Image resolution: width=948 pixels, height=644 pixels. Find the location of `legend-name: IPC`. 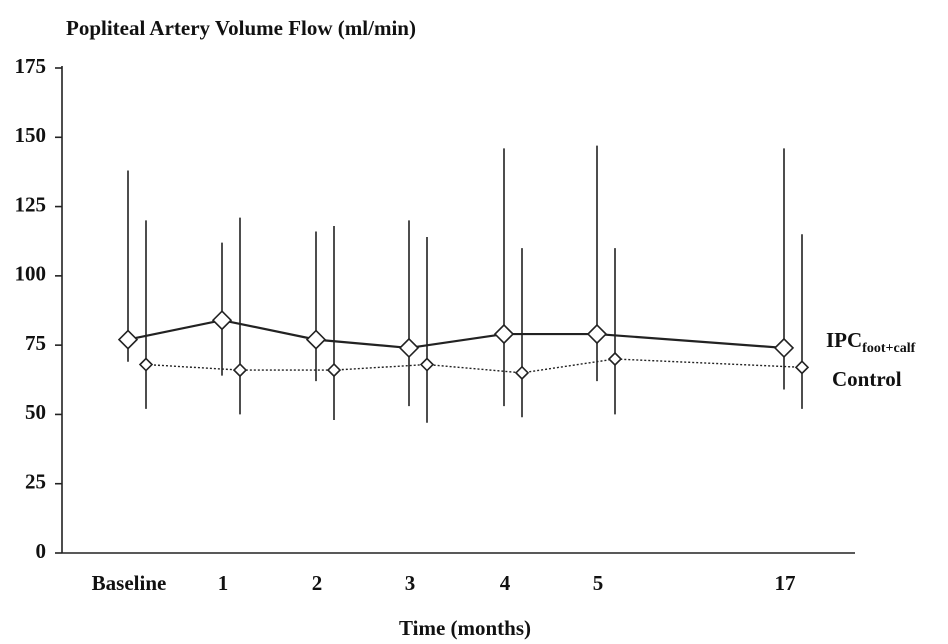

legend-name: IPC is located at coordinates (844, 340).